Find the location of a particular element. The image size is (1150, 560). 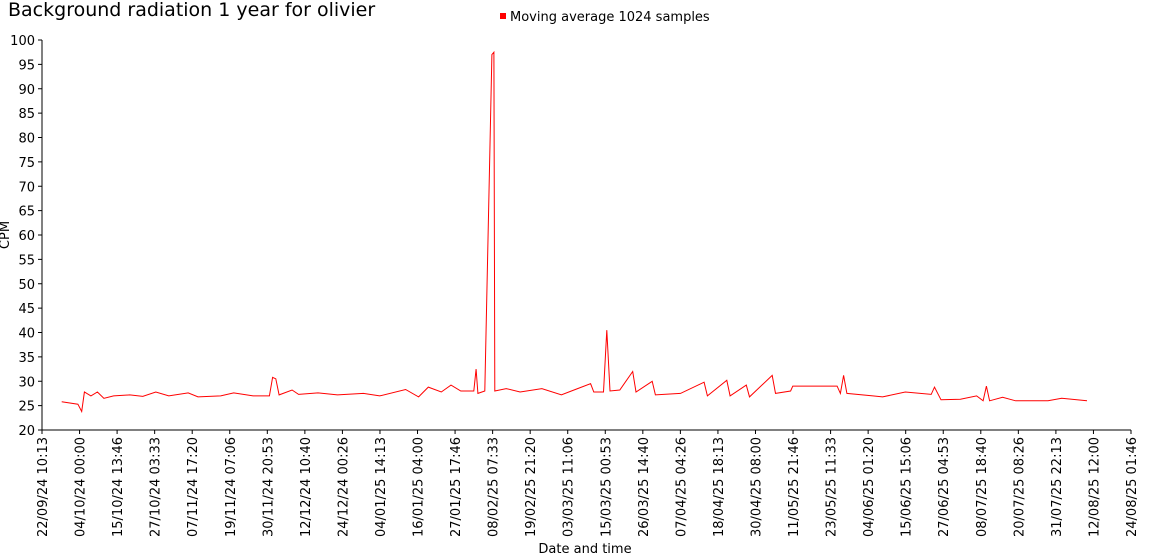

y-tick-label: 75 is located at coordinates (26, 163).